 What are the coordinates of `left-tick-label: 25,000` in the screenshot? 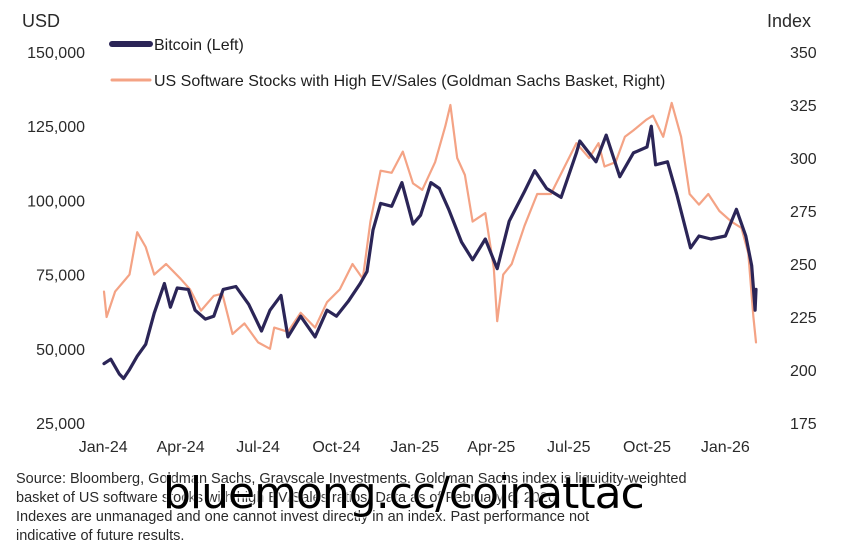 It's located at (60, 424).